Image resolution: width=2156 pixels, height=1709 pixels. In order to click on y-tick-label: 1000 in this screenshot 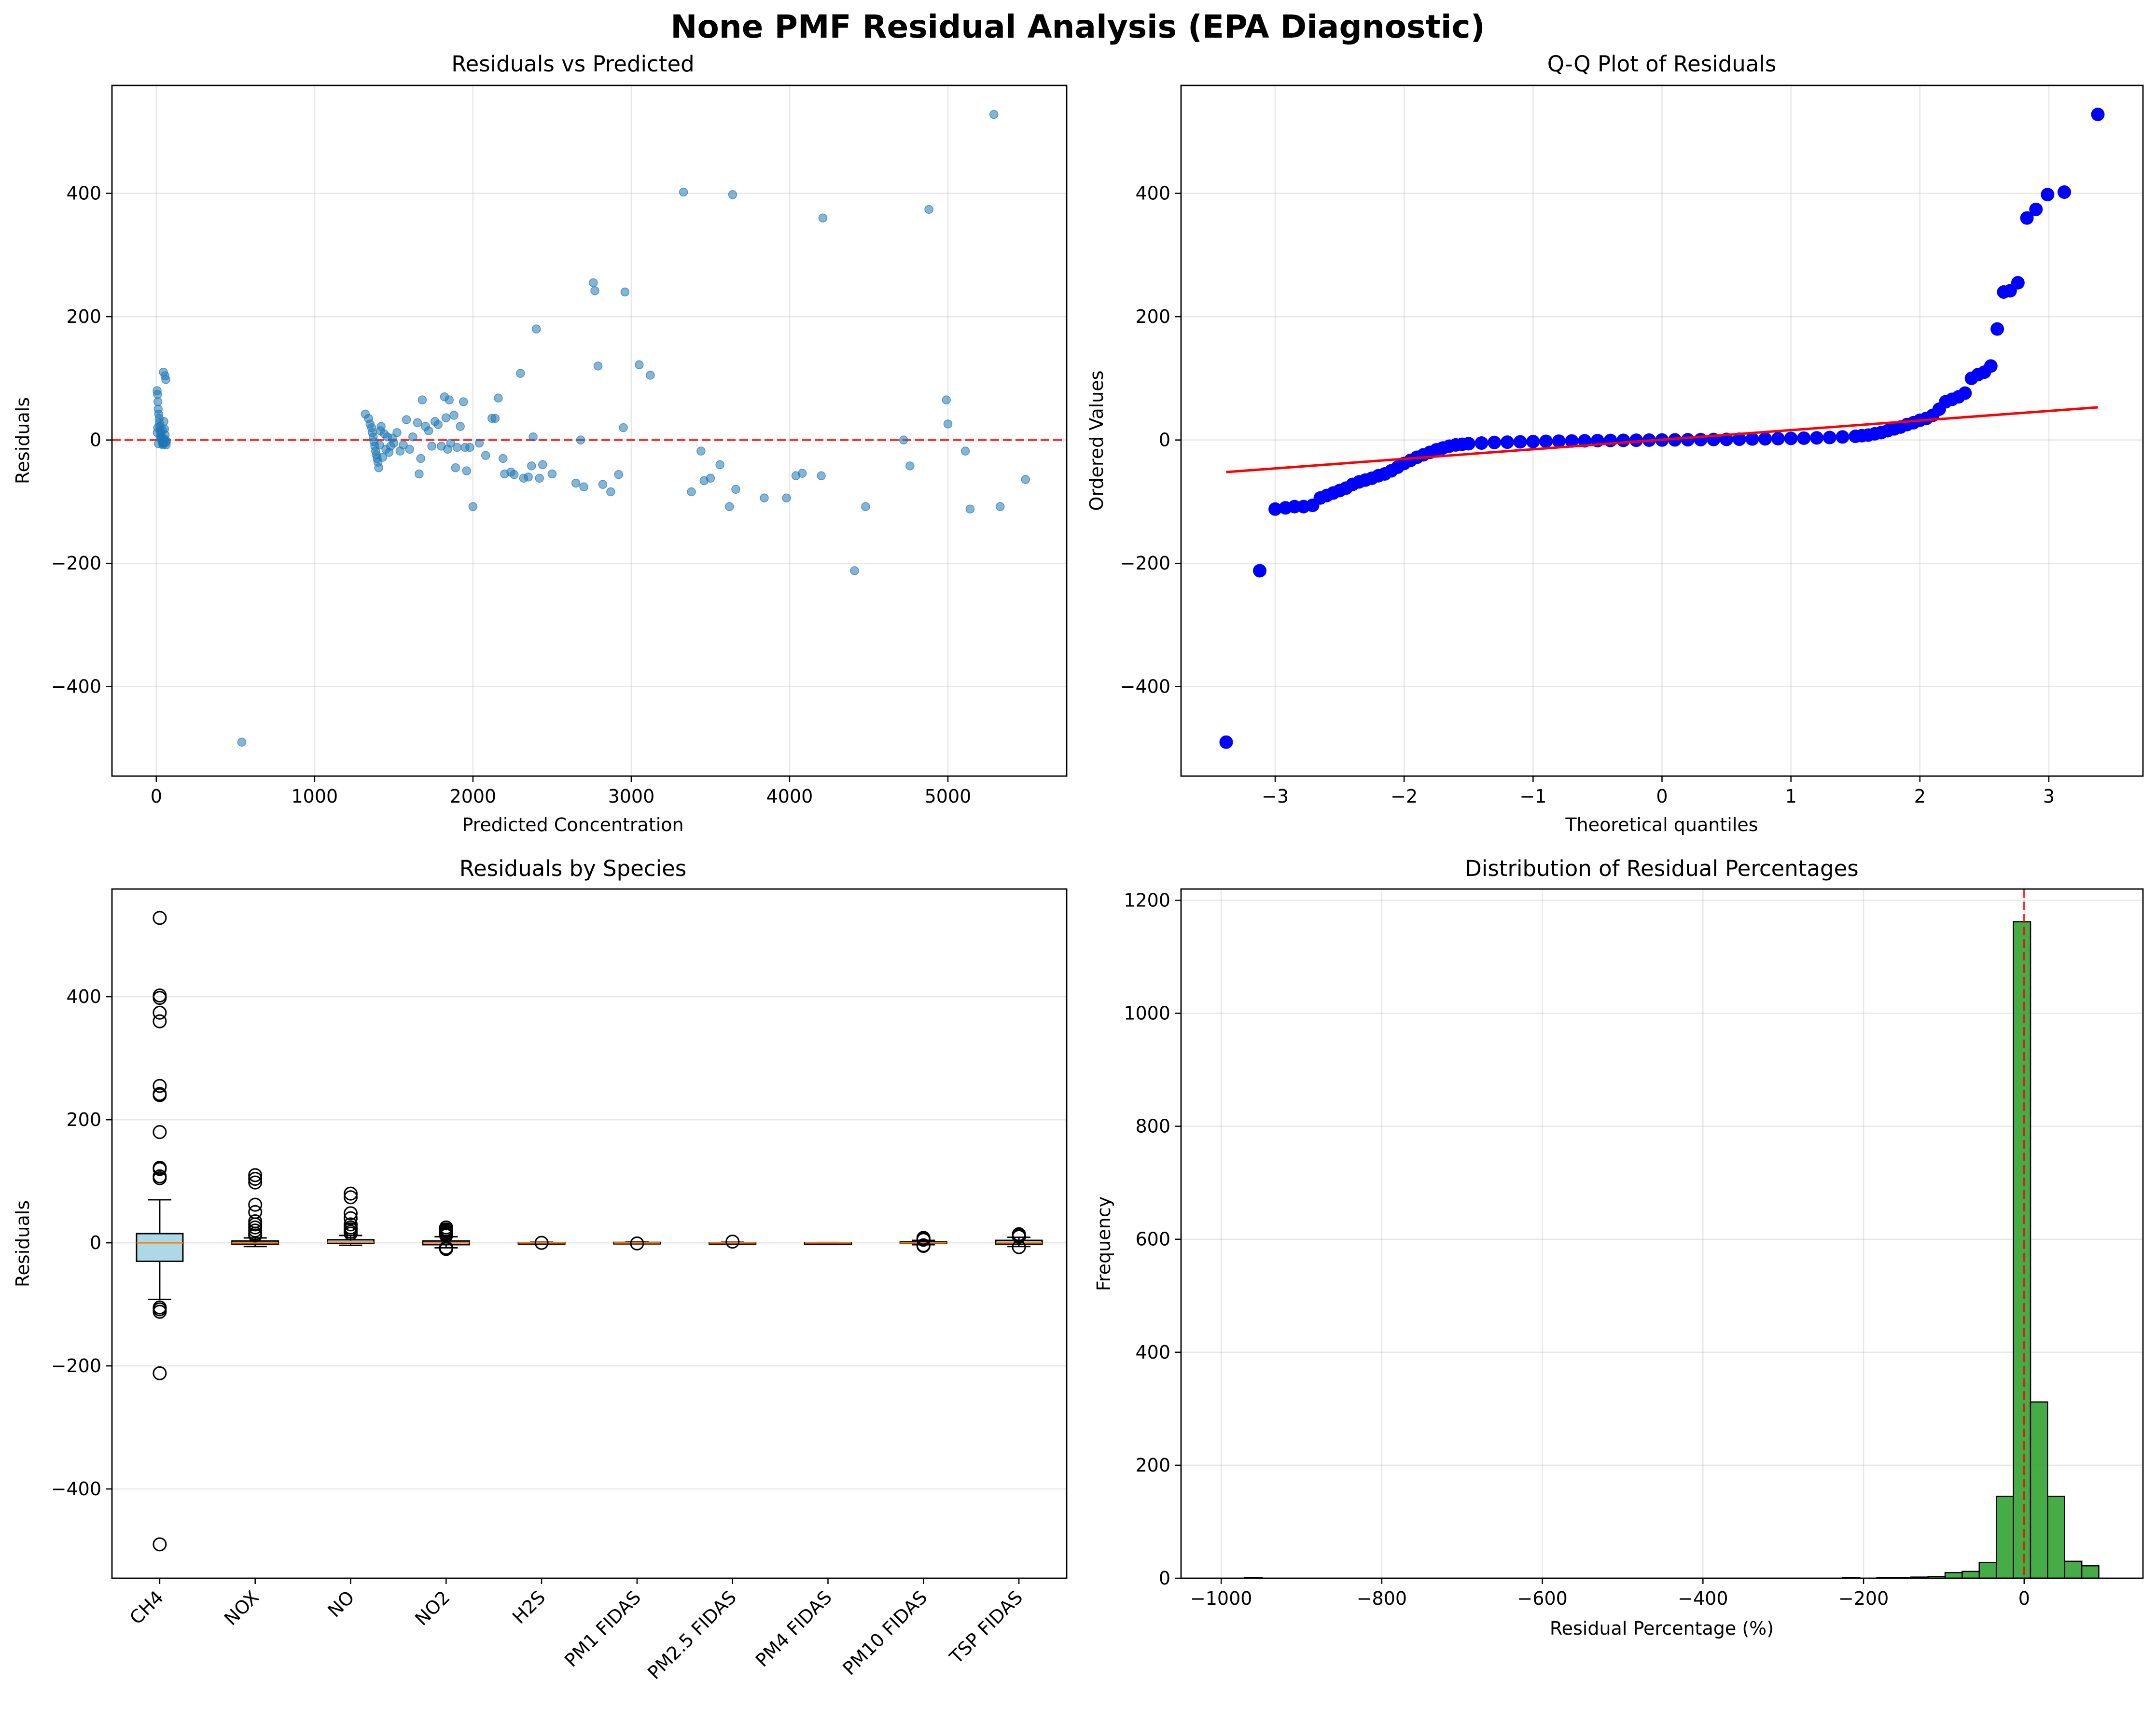, I will do `click(1147, 1013)`.